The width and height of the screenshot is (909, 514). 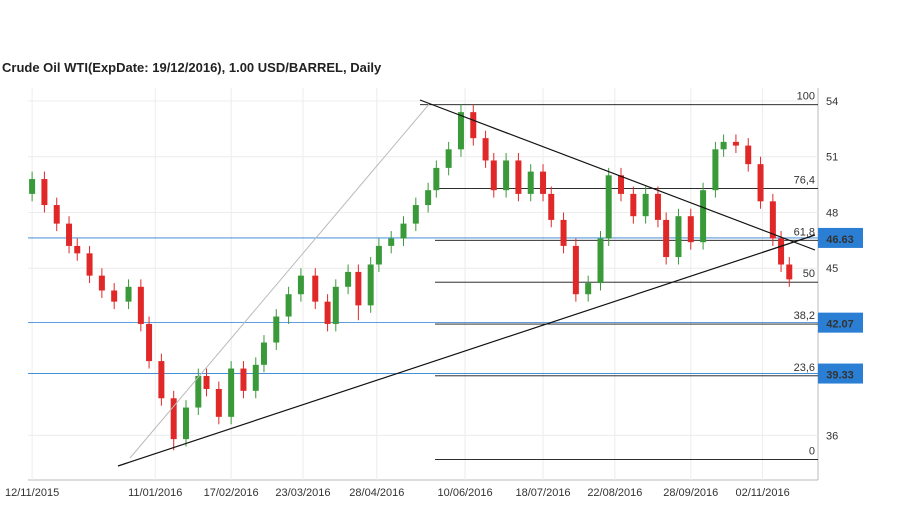 I want to click on x-tick-label: 22/08/2016, so click(x=614, y=493).